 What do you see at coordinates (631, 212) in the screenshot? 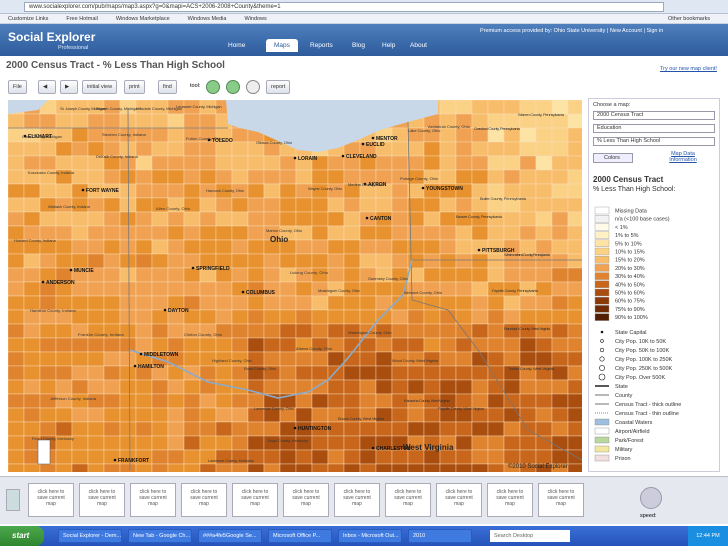
I see `legend-label: Missing Data` at bounding box center [631, 212].